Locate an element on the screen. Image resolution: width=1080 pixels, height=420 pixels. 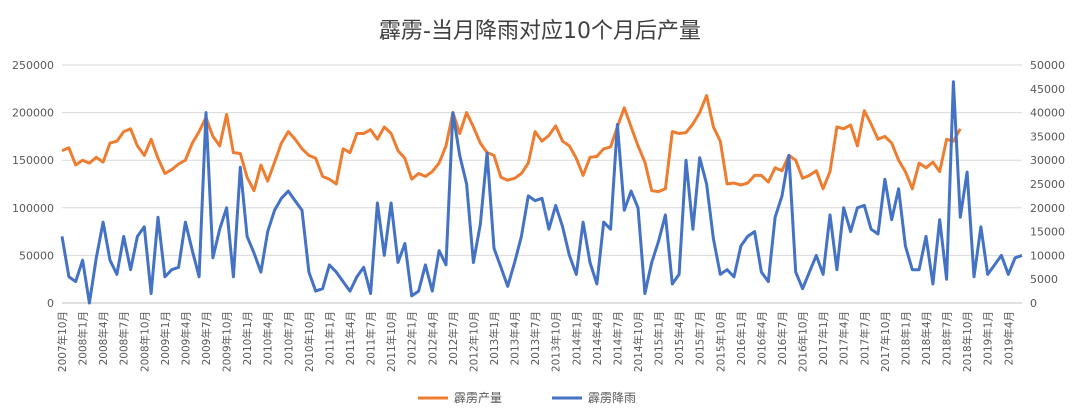
x-tick-label: 2014年4月 is located at coordinates (597, 338).